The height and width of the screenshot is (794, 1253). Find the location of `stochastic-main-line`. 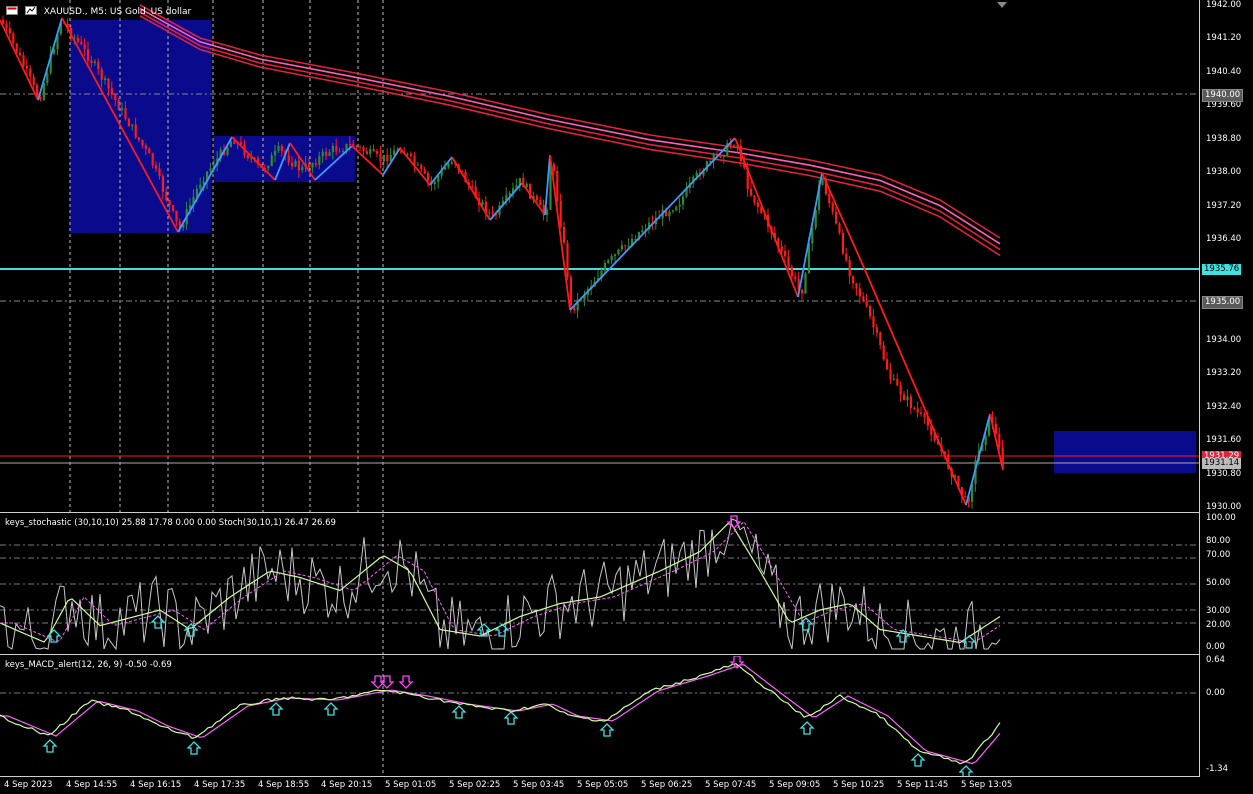

stochastic-main-line is located at coordinates (500, 583).